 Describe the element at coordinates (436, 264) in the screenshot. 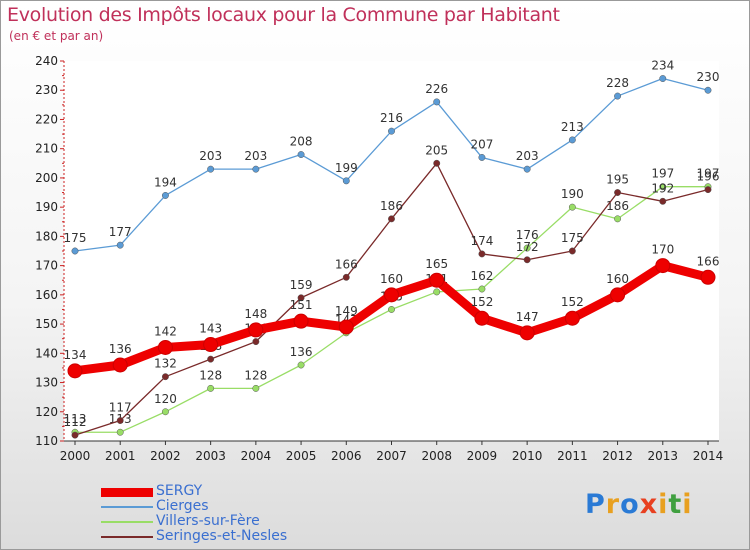

I see `data-label-sergy: 165` at that location.